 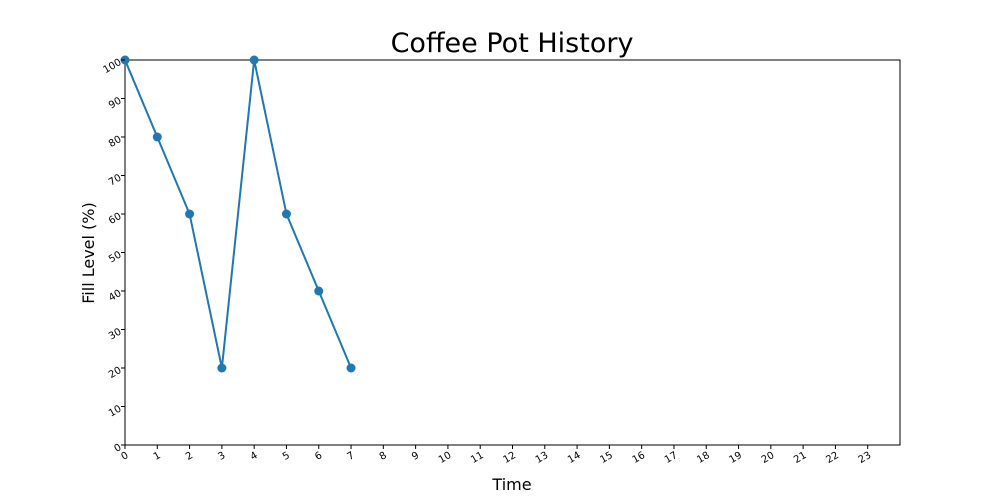 What do you see at coordinates (768, 458) in the screenshot?
I see `x-tick-label: 20` at bounding box center [768, 458].